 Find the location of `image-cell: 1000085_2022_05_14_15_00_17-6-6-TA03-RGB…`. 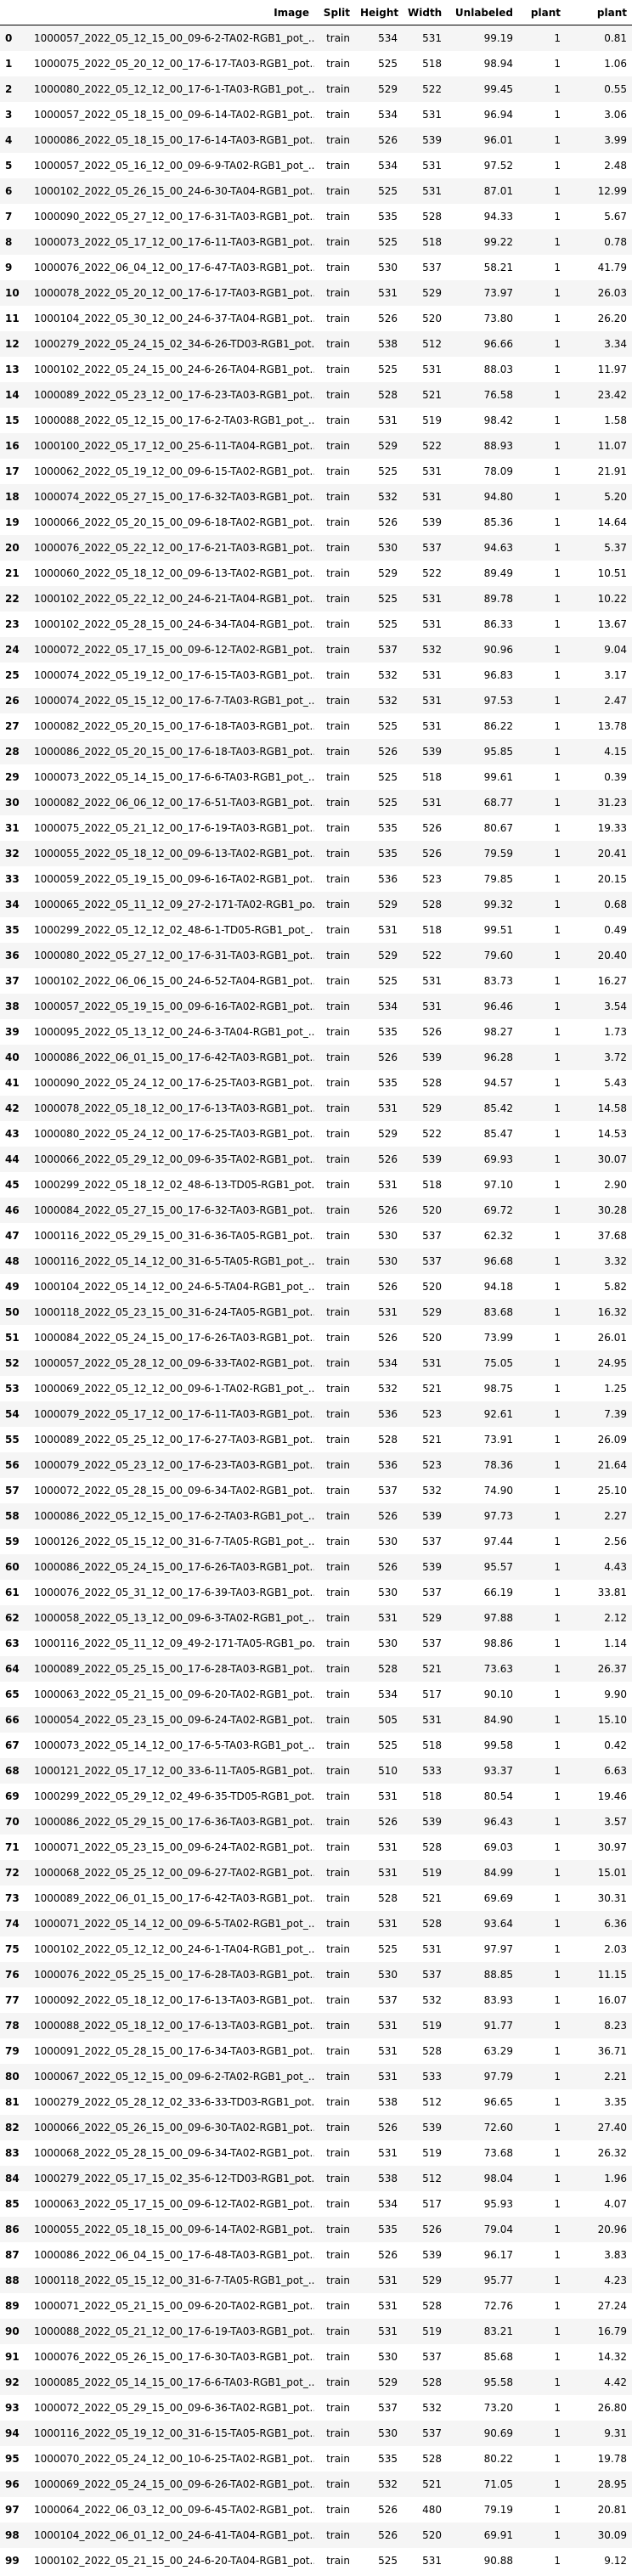

image-cell: 1000085_2022_05_14_15_00_17-6-6-TA03-RGB… is located at coordinates (174, 2382).